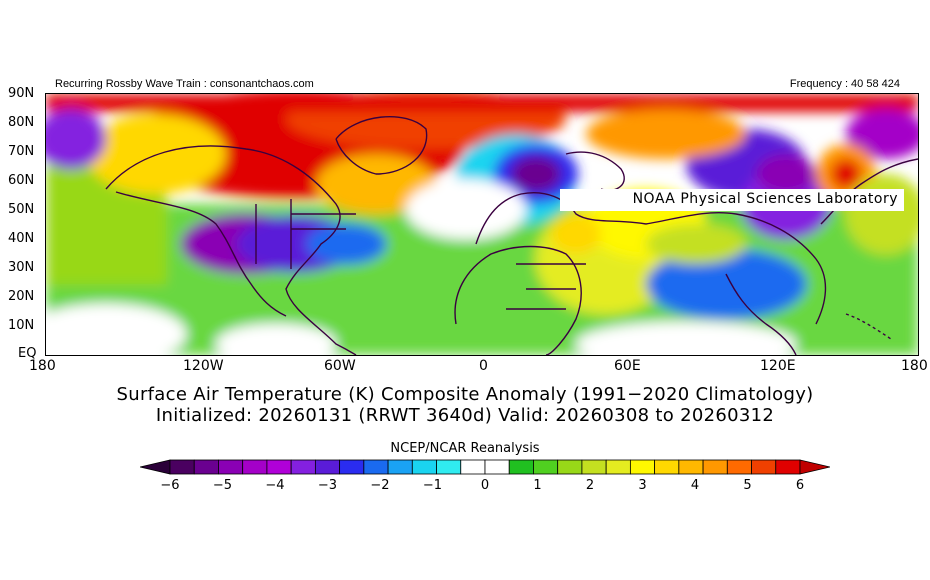 The image size is (930, 580). Describe the element at coordinates (327, 485) in the screenshot. I see `colorbar-tick-label: −3` at that location.